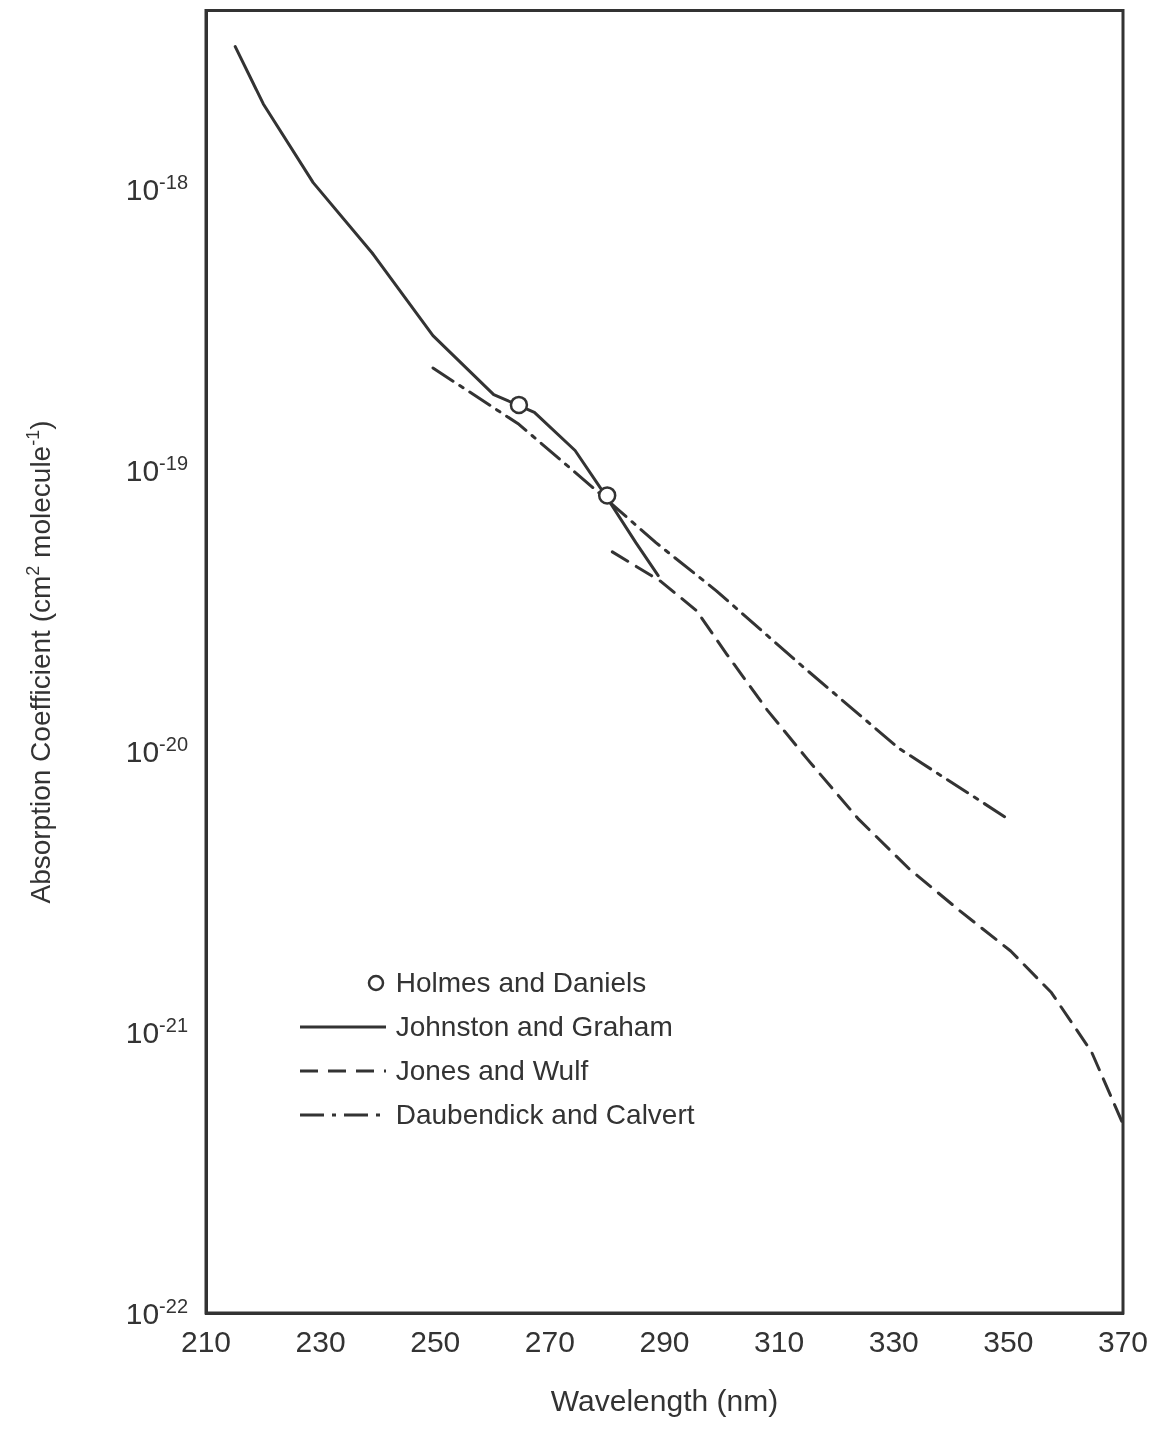 The height and width of the screenshot is (1435, 1163). I want to click on legend-label: Jones and Wulf, so click(492, 1071).